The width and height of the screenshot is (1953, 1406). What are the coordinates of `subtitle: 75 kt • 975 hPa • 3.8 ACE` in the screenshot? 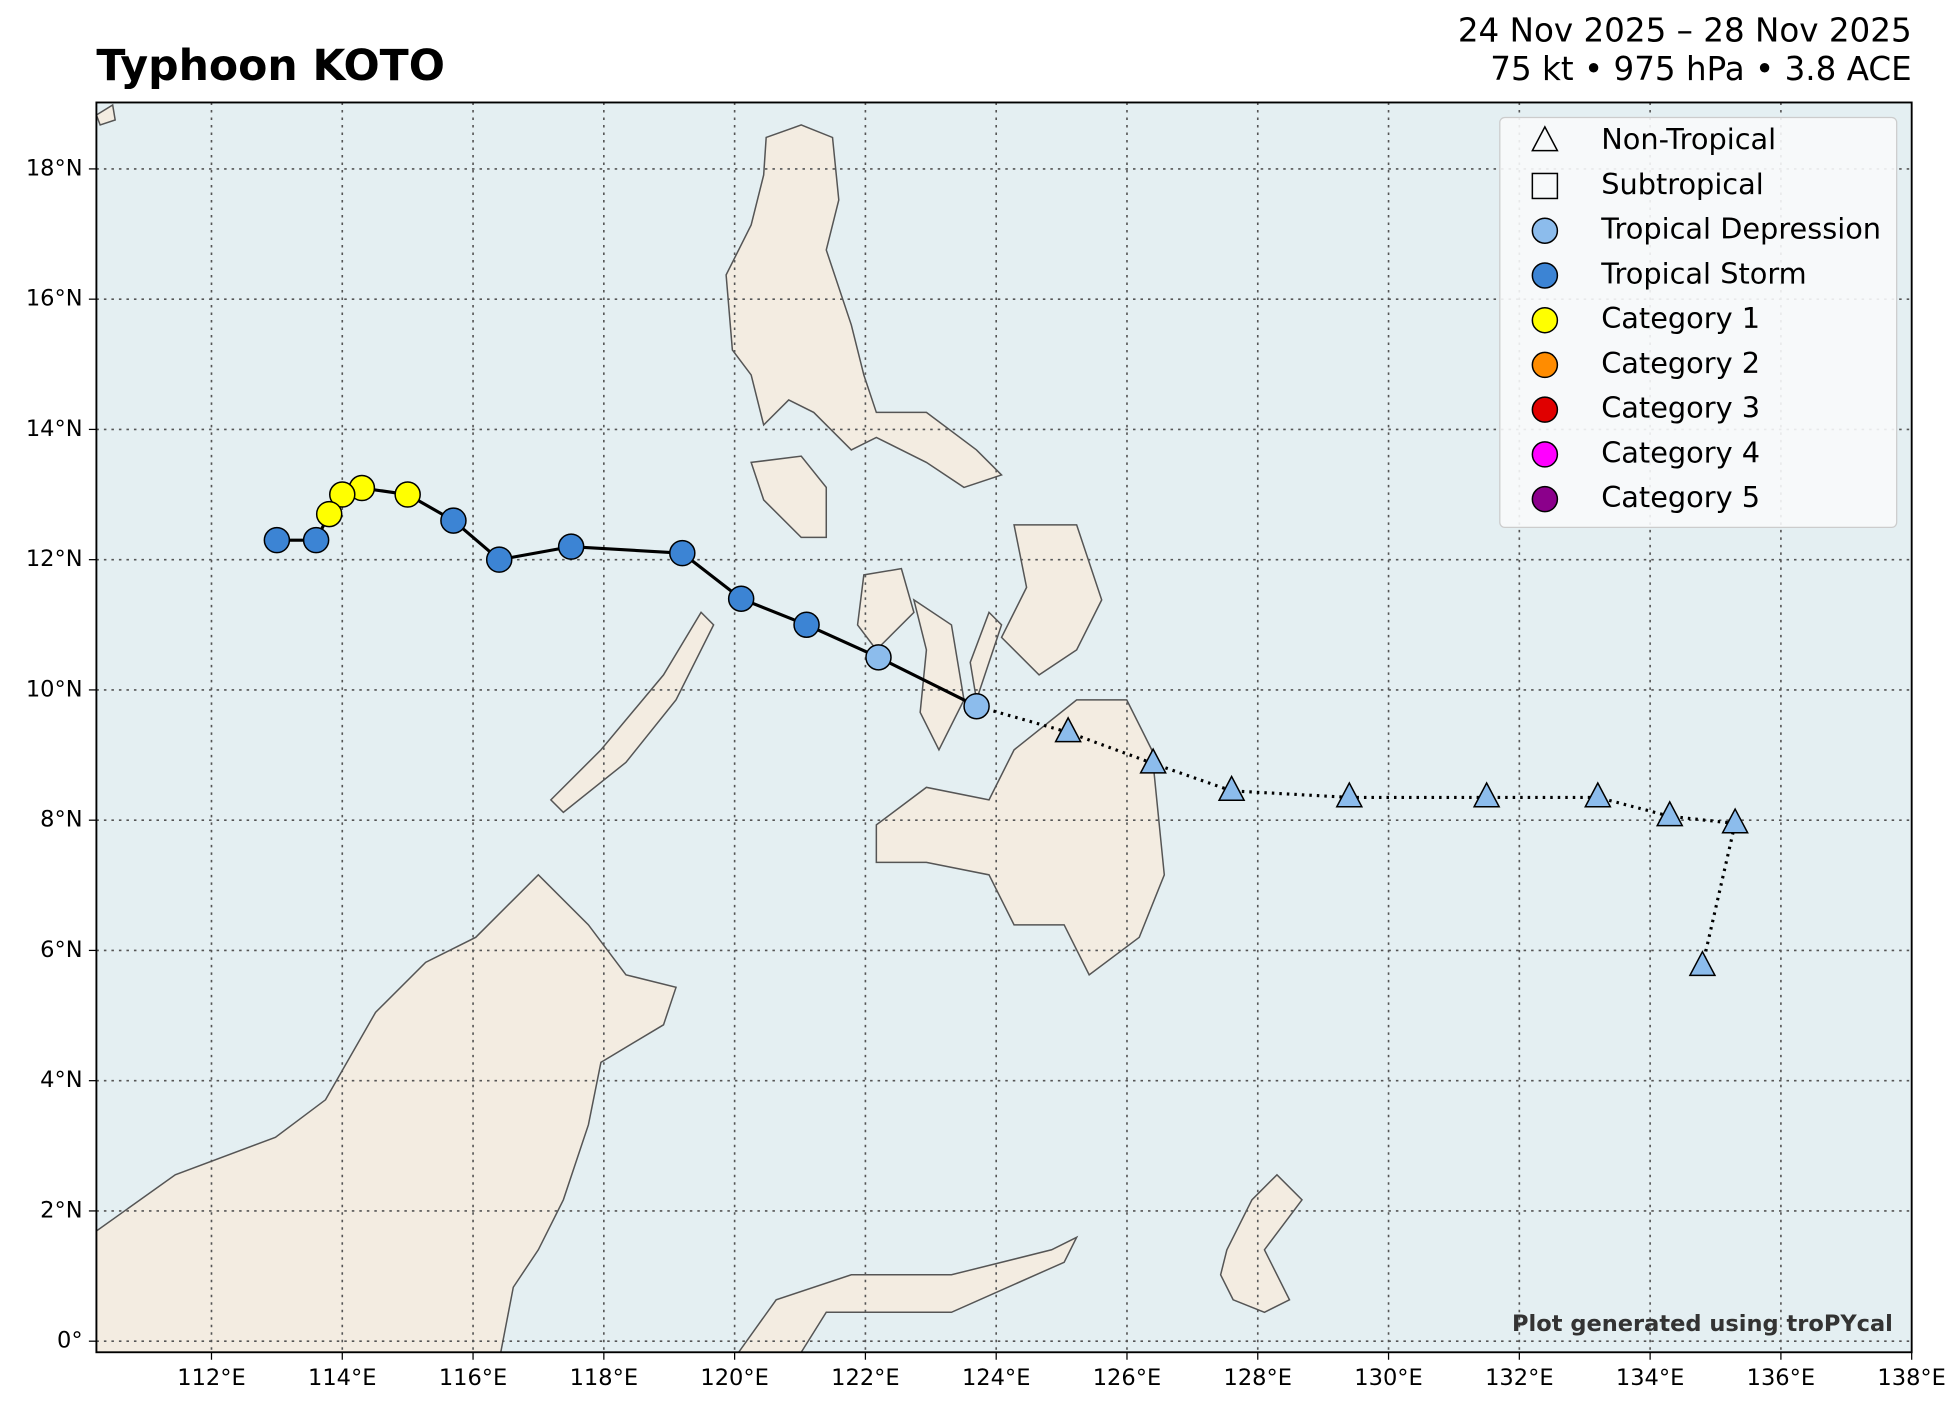 It's located at (1700, 69).